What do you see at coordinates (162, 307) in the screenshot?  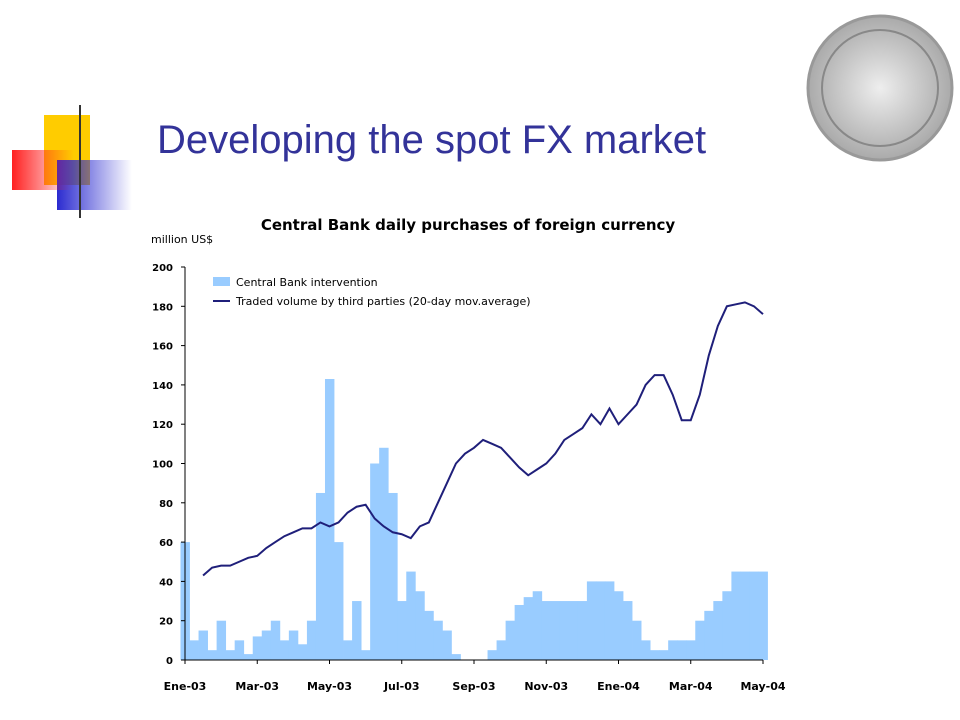 I see `y-tick-label: 180` at bounding box center [162, 307].